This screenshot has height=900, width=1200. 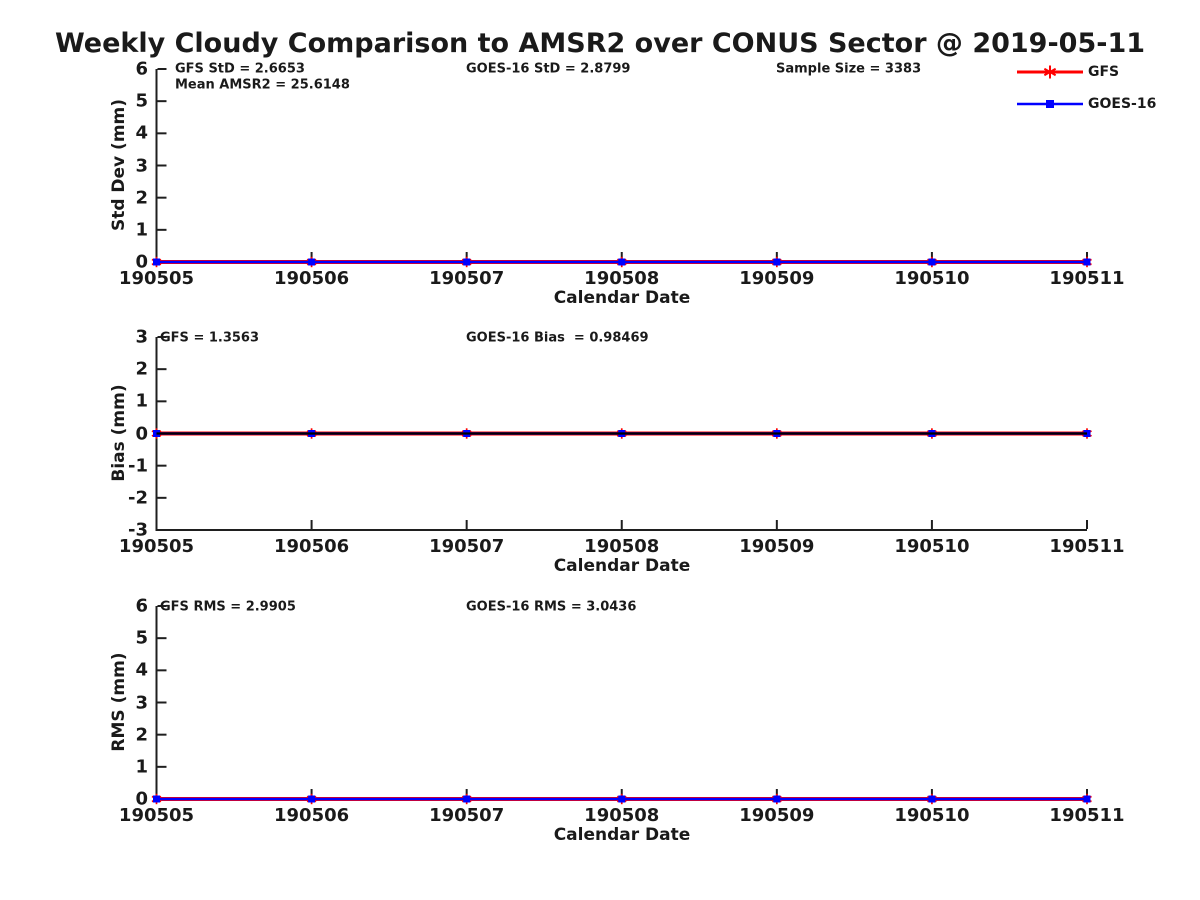 What do you see at coordinates (138, 466) in the screenshot?
I see `y-tick-label: -1` at bounding box center [138, 466].